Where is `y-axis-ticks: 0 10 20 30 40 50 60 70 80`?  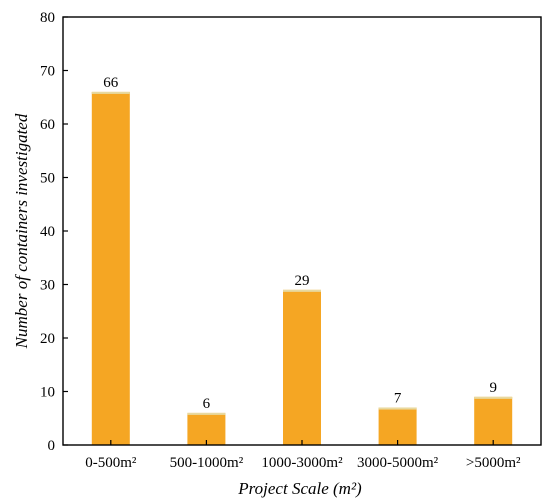 y-axis-ticks: 0 10 20 30 40 50 60 70 80 is located at coordinates (54, 232).